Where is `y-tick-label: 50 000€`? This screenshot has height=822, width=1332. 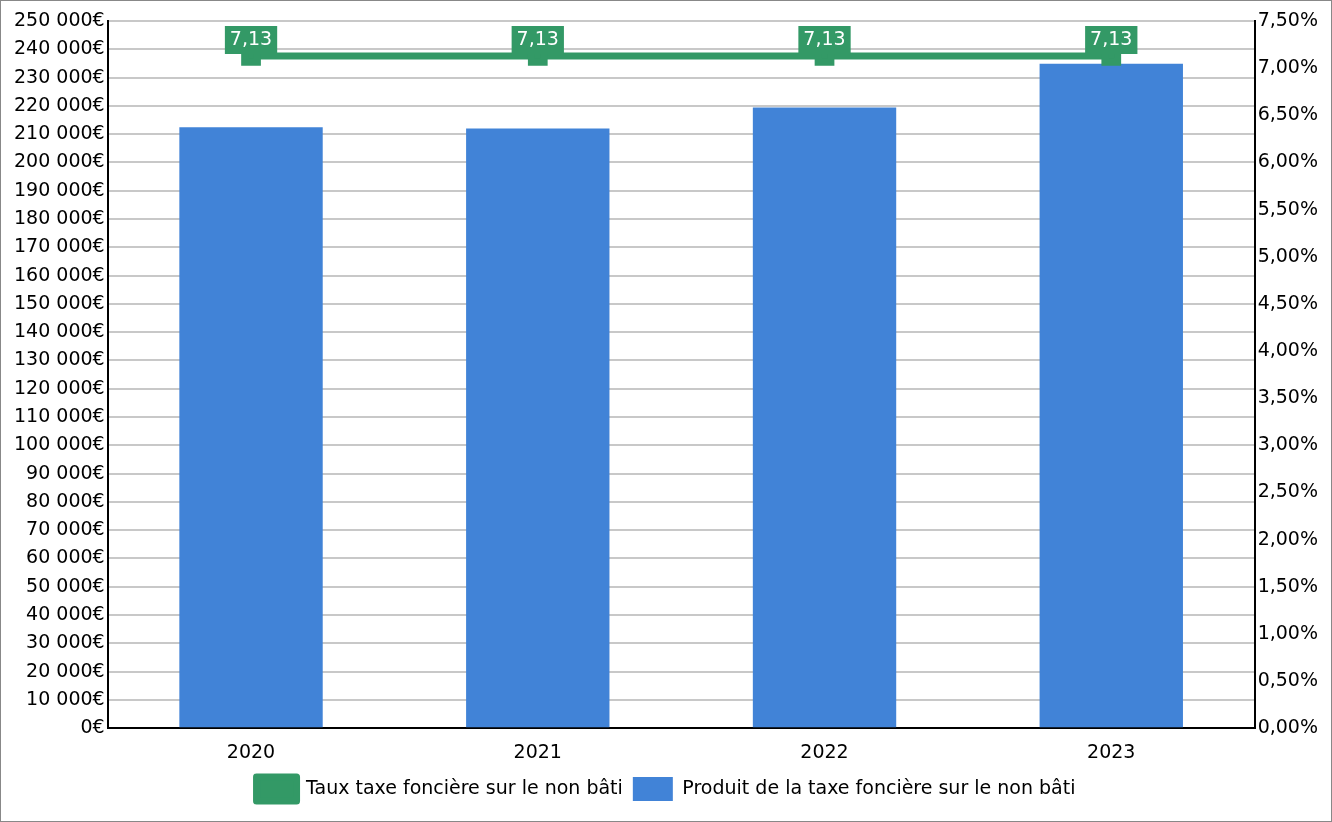
y-tick-label: 50 000€ is located at coordinates (65, 584).